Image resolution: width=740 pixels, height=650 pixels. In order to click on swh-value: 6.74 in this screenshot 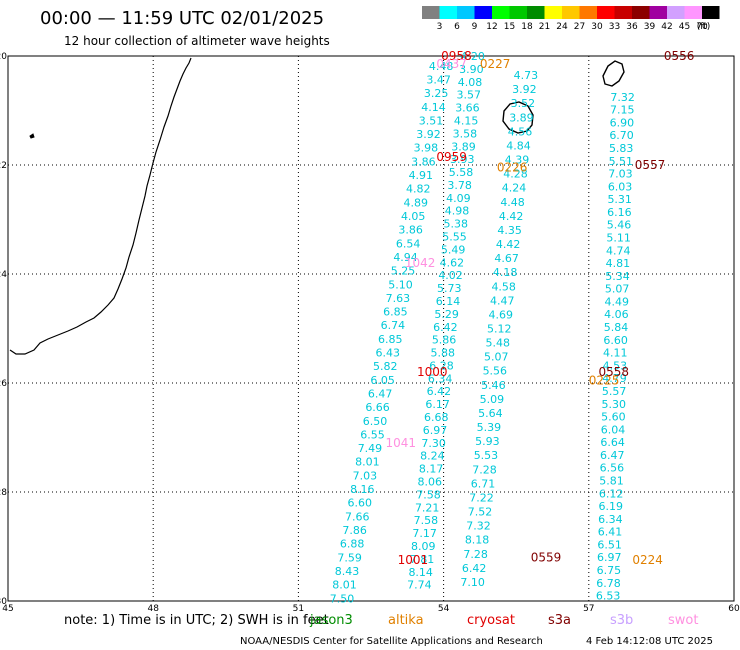, I will do `click(393, 325)`.